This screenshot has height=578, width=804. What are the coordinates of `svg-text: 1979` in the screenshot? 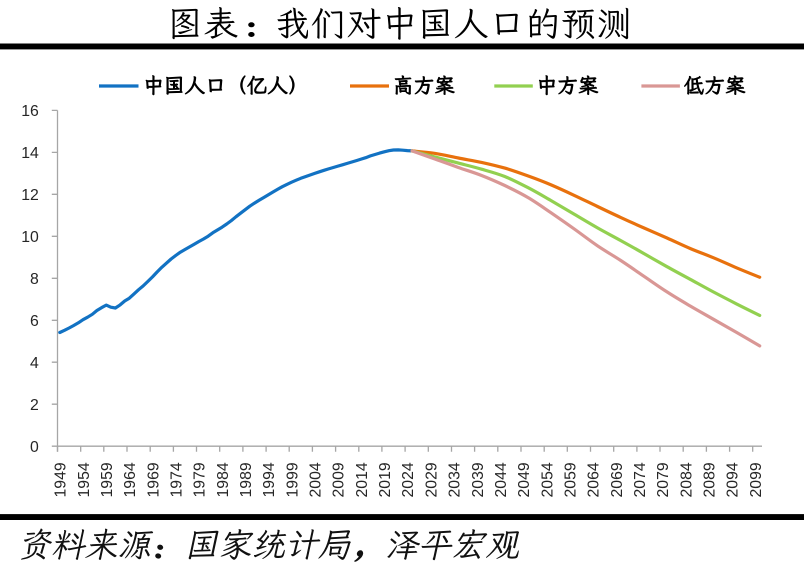 It's located at (200, 479).